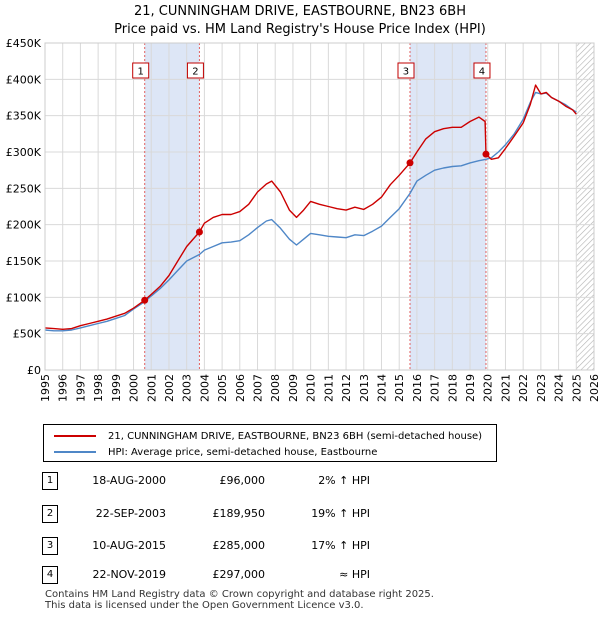  What do you see at coordinates (63, 388) in the screenshot?
I see `x-tick-label: 1996` at bounding box center [63, 388].